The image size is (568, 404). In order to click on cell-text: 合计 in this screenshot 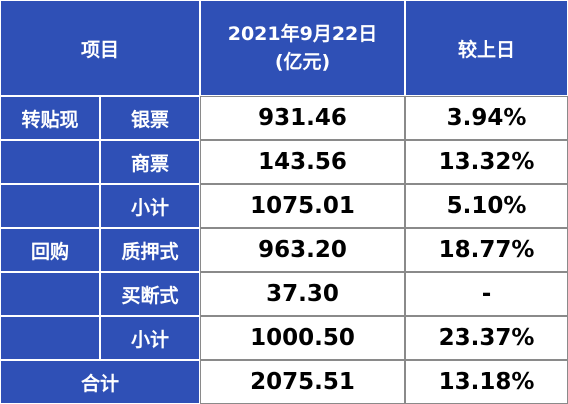, I will do `click(99, 383)`.